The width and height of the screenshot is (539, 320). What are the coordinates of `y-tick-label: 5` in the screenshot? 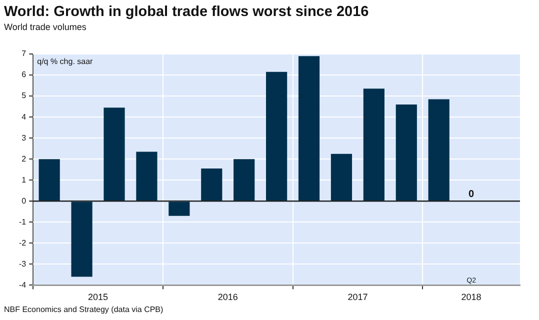 It's located at (24, 95).